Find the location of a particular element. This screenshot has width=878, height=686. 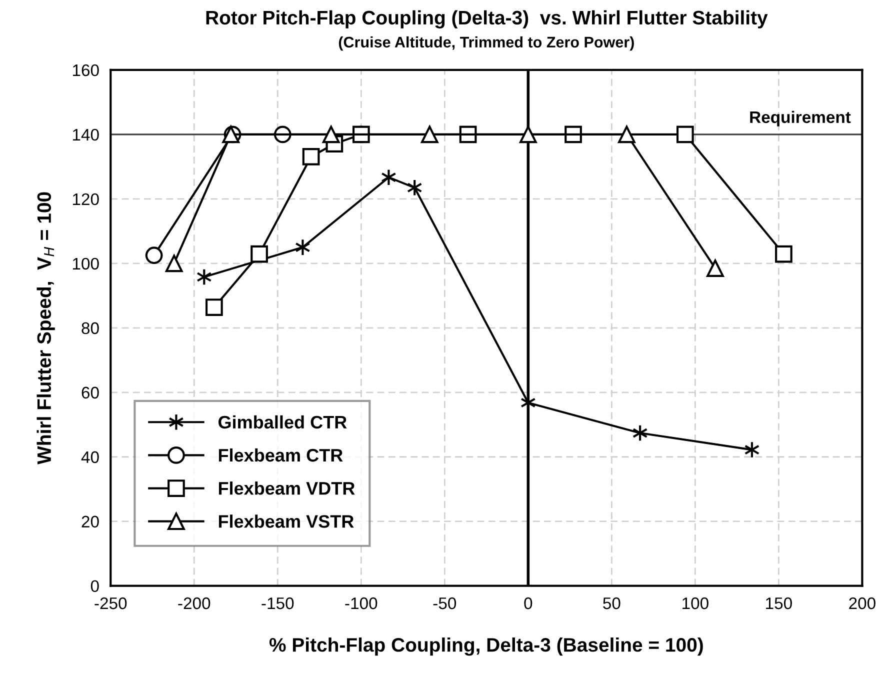

chart-title: Rotor Pitch-Flap Coupling (Delta-3) vs. Whirl Flutter Stability is located at coordinates (487, 19).